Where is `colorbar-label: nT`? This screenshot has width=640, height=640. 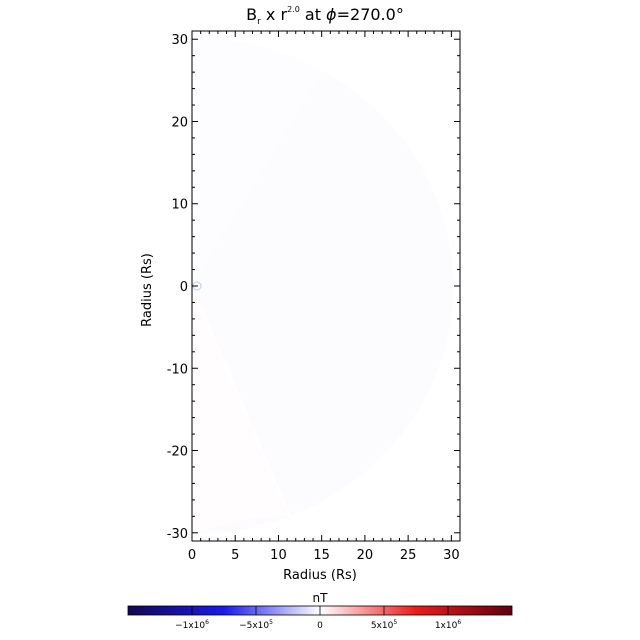
colorbar-label: nT is located at coordinates (321, 598).